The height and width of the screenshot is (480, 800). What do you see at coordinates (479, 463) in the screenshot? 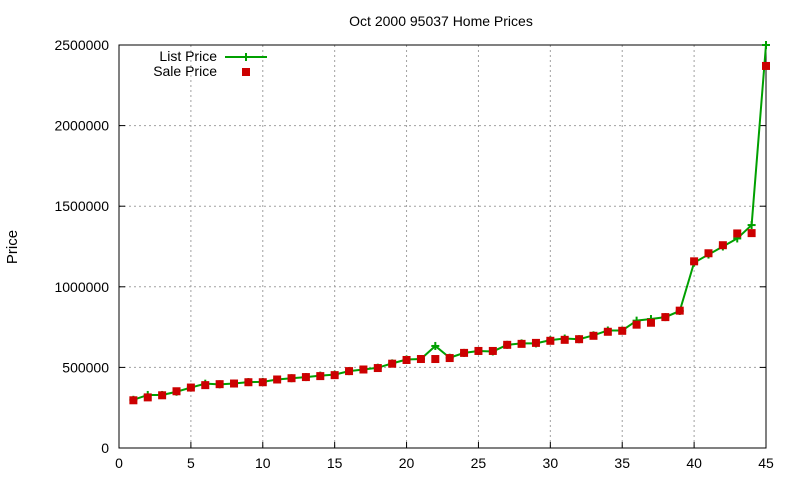
I see `x-tick-label: 25` at bounding box center [479, 463].